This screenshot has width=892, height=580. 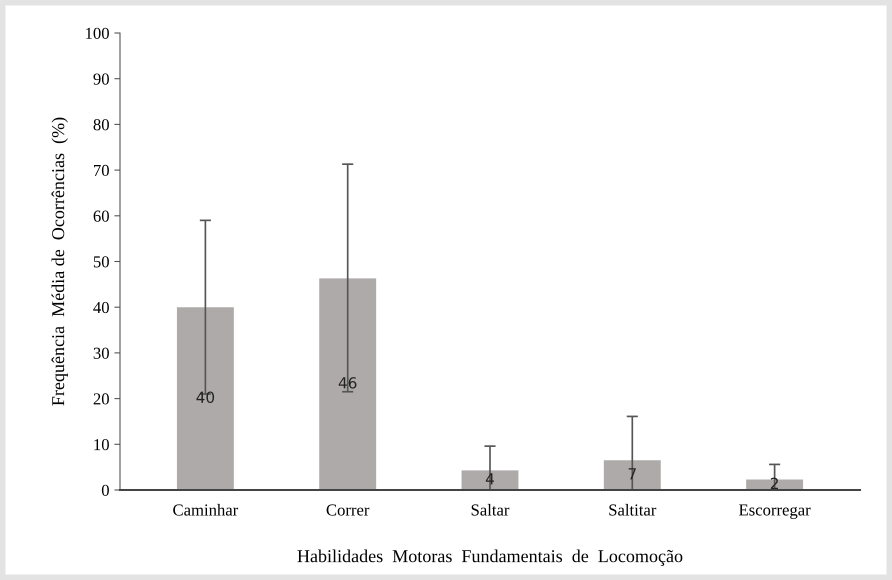 I want to click on y-tick-label: 60, so click(x=101, y=216).